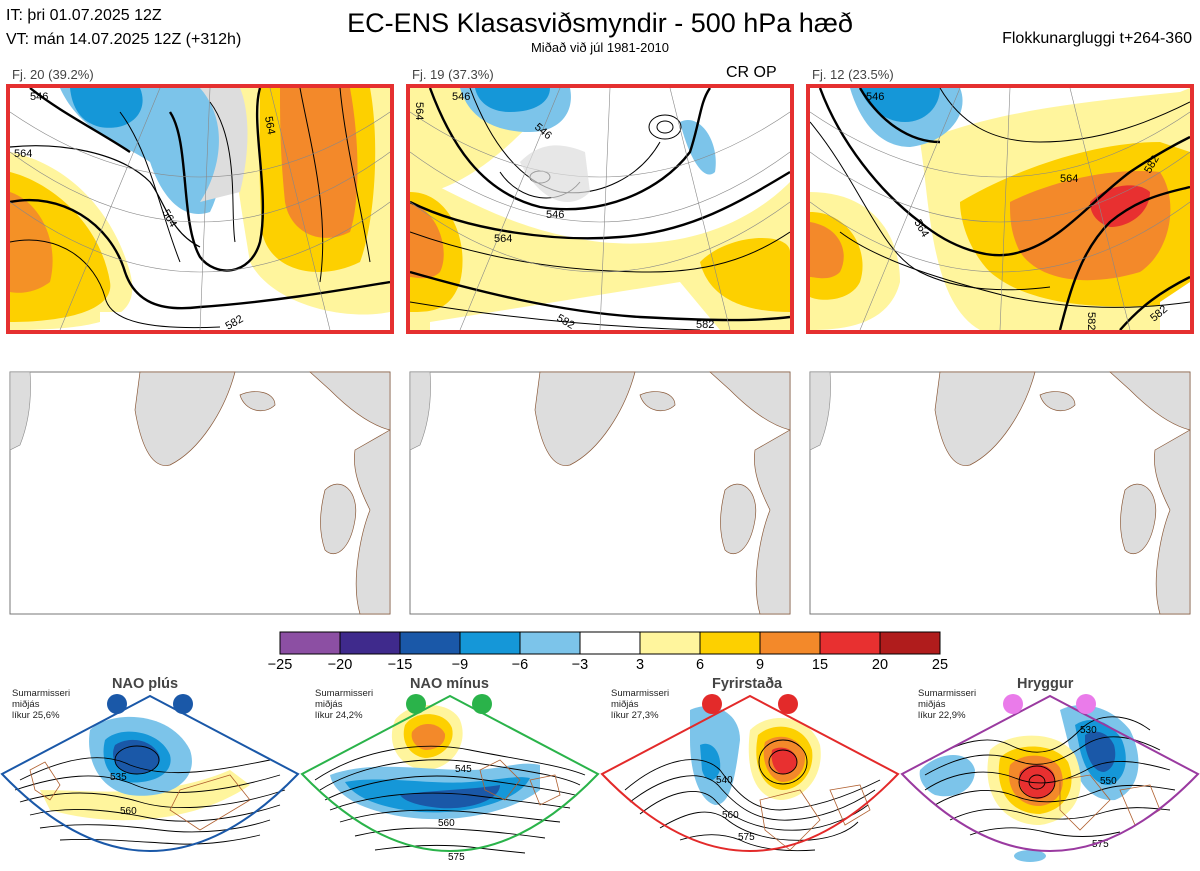 This screenshot has width=1200, height=871. Describe the element at coordinates (280, 665) in the screenshot. I see `colorbar-tick-label: −25` at that location.